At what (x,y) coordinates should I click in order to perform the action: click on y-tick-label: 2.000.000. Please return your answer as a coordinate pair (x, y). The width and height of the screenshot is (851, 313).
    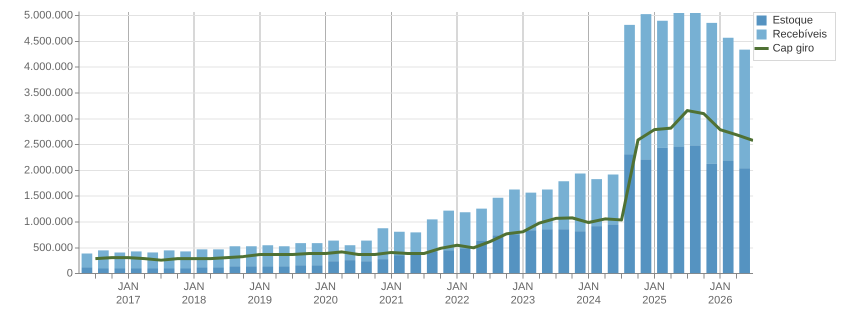
    Looking at the image, I should click on (48, 170).